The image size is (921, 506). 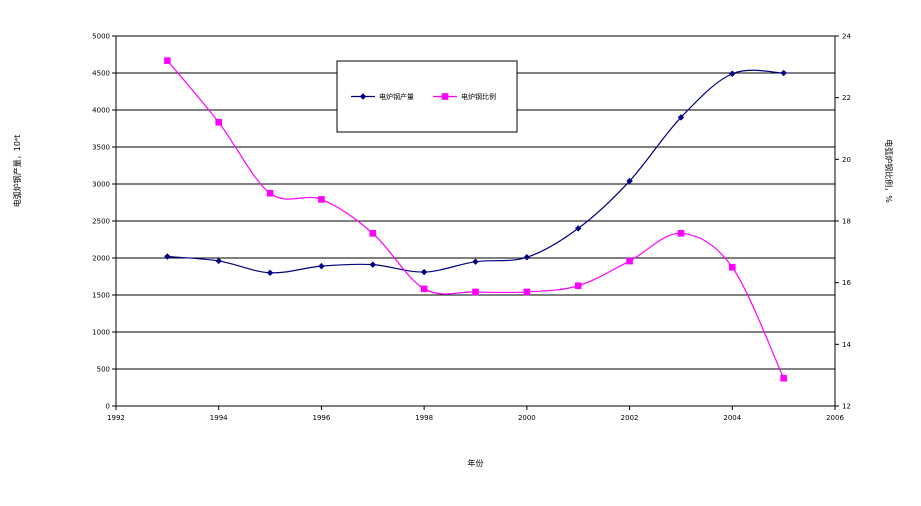 I want to click on x-axis-title: 年份, so click(x=476, y=463).